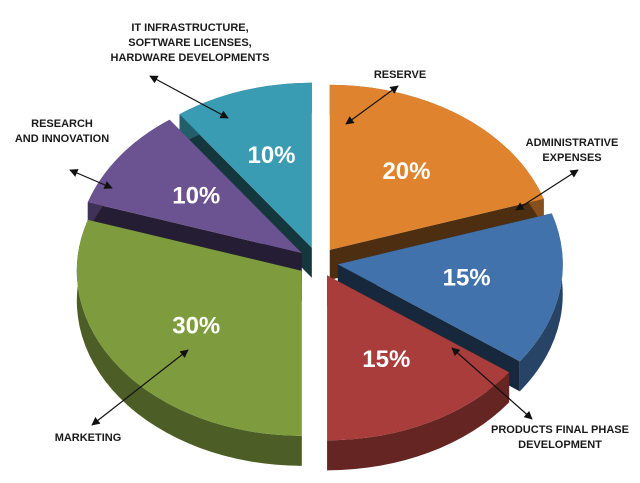  What do you see at coordinates (62, 139) in the screenshot?
I see `category-label: AND INNOVATION` at bounding box center [62, 139].